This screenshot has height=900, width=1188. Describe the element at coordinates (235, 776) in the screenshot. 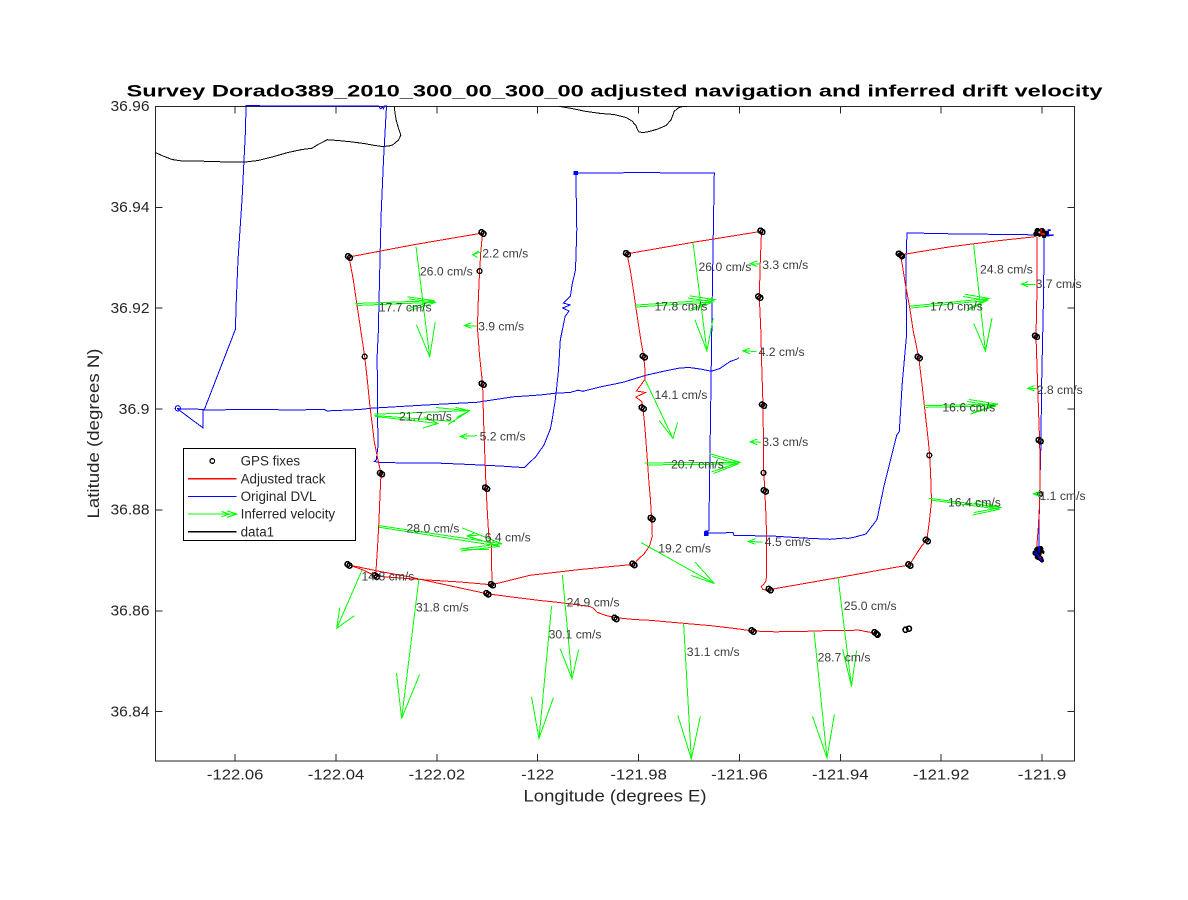

I see `svg-text: -122.06` at that location.